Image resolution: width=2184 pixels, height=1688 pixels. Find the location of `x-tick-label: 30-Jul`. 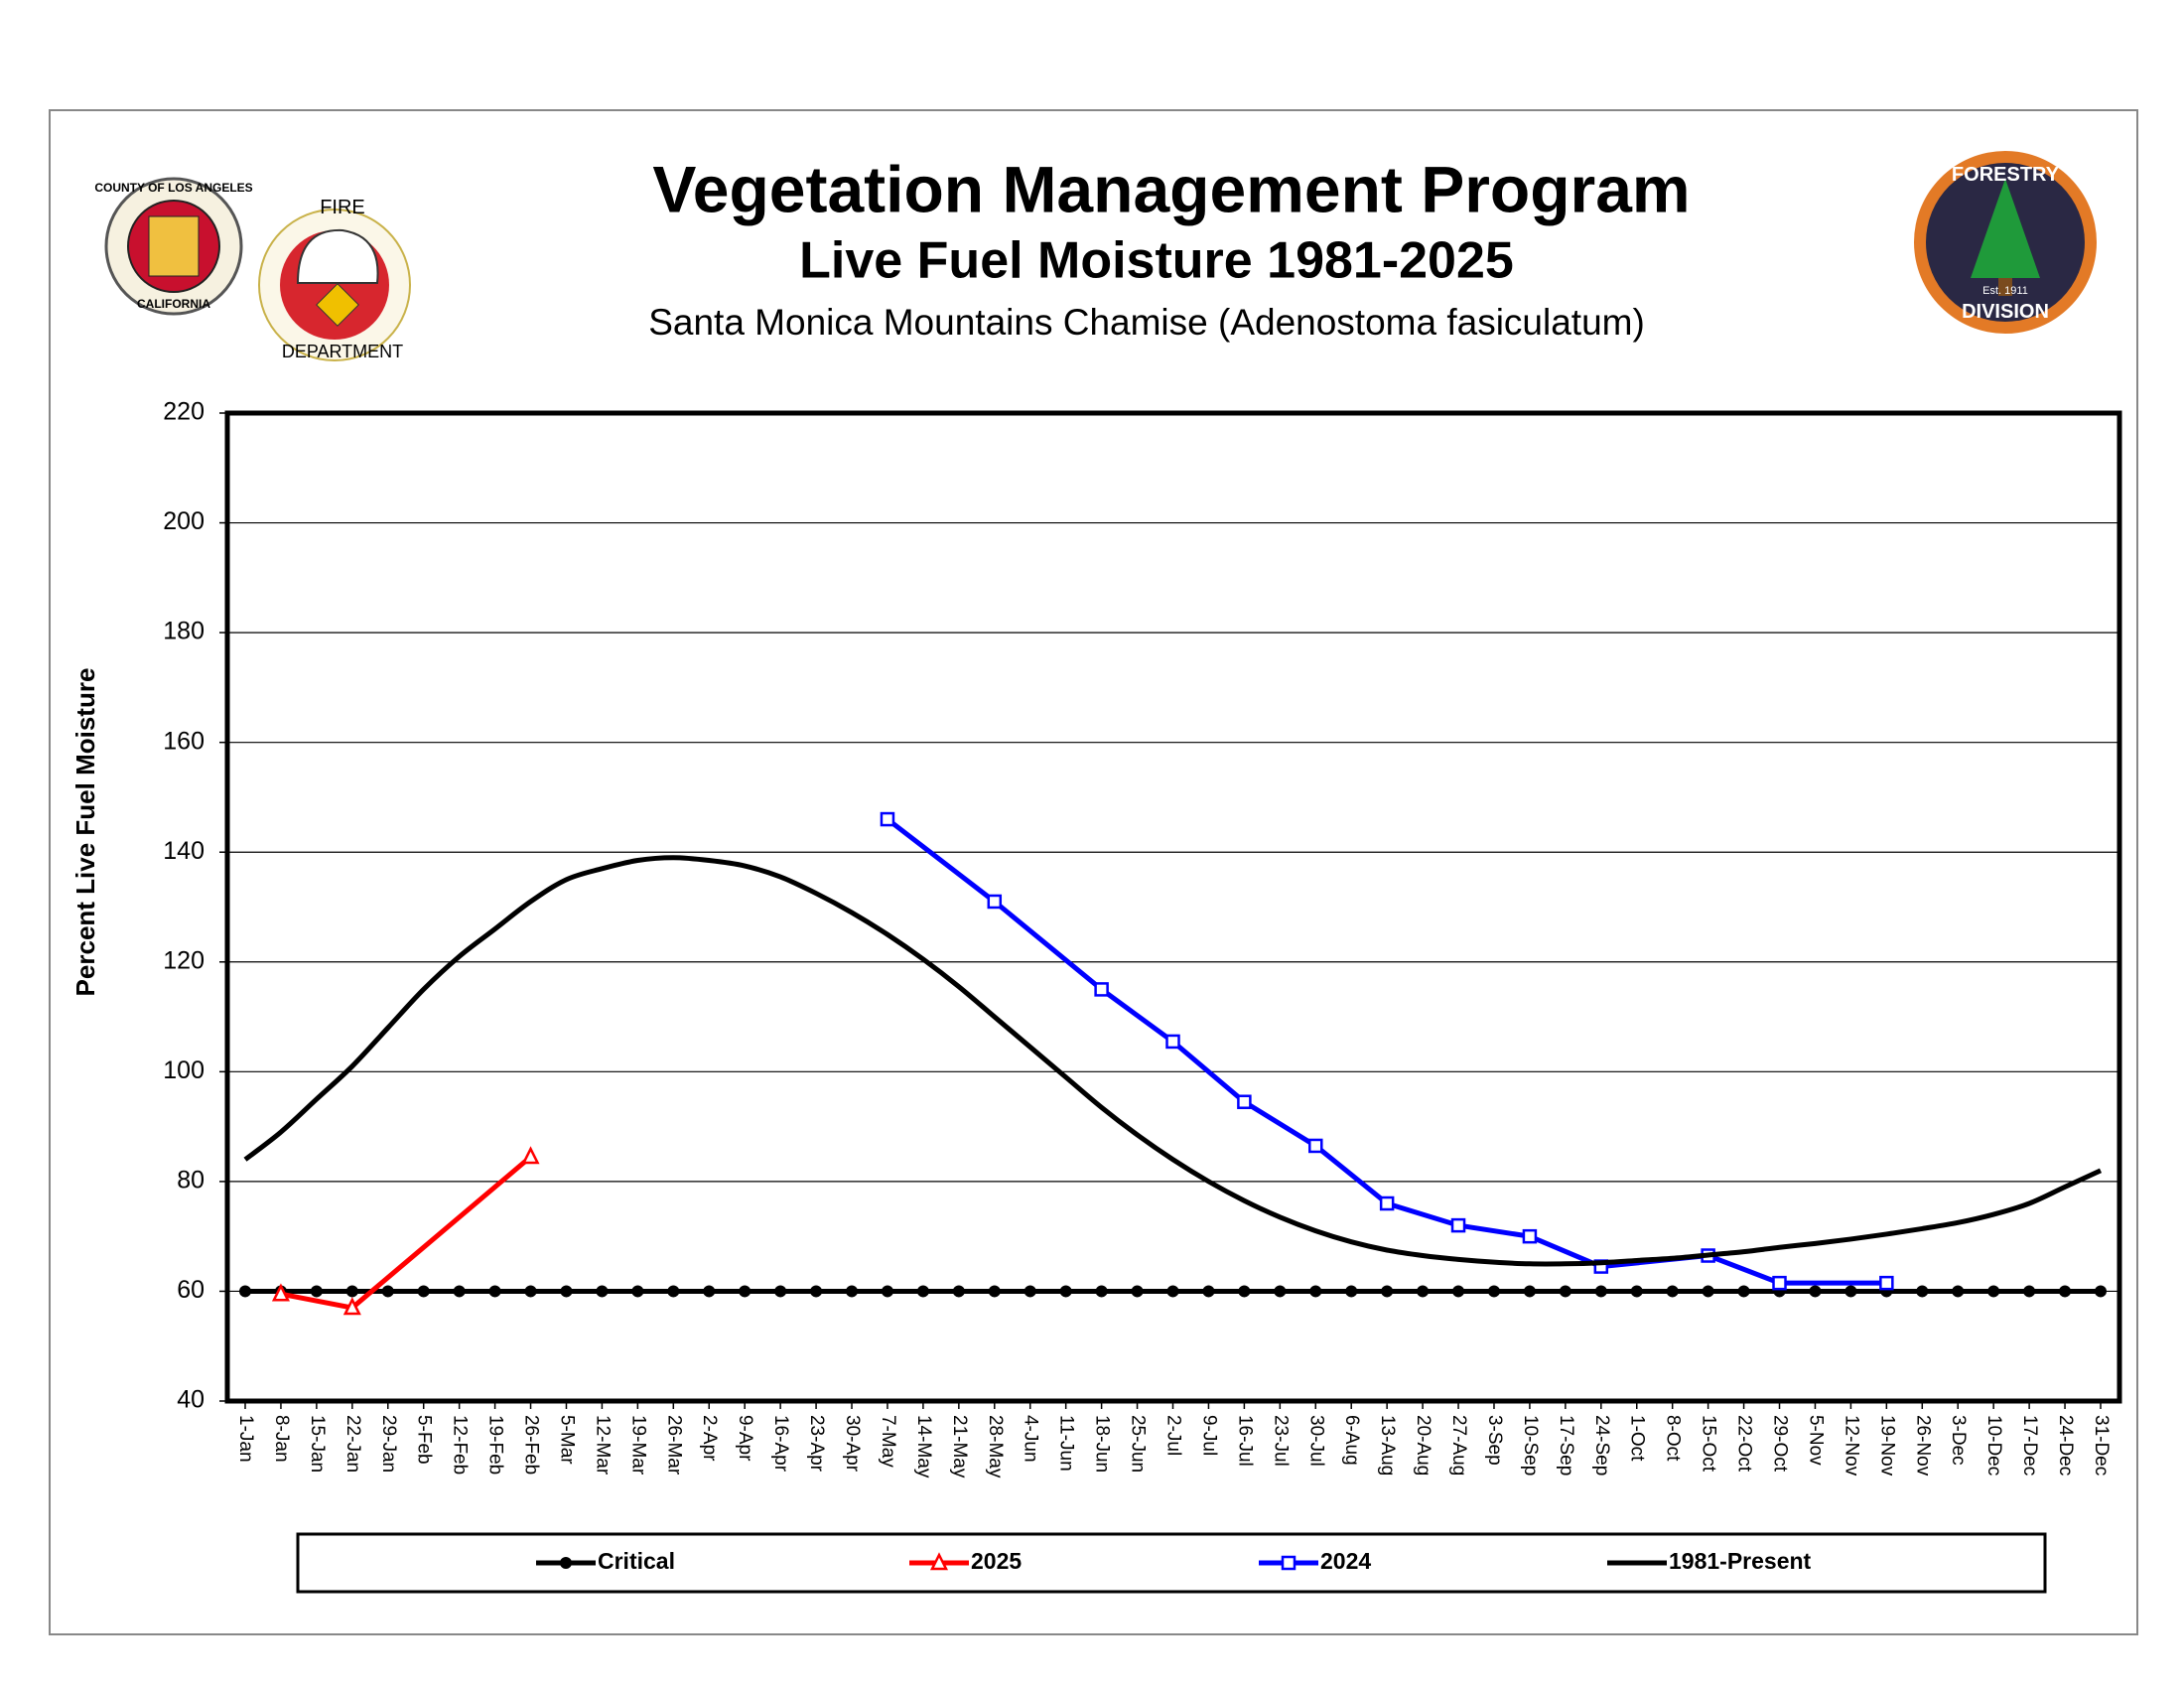

x-tick-label: 30-Jul is located at coordinates (1315, 1441).